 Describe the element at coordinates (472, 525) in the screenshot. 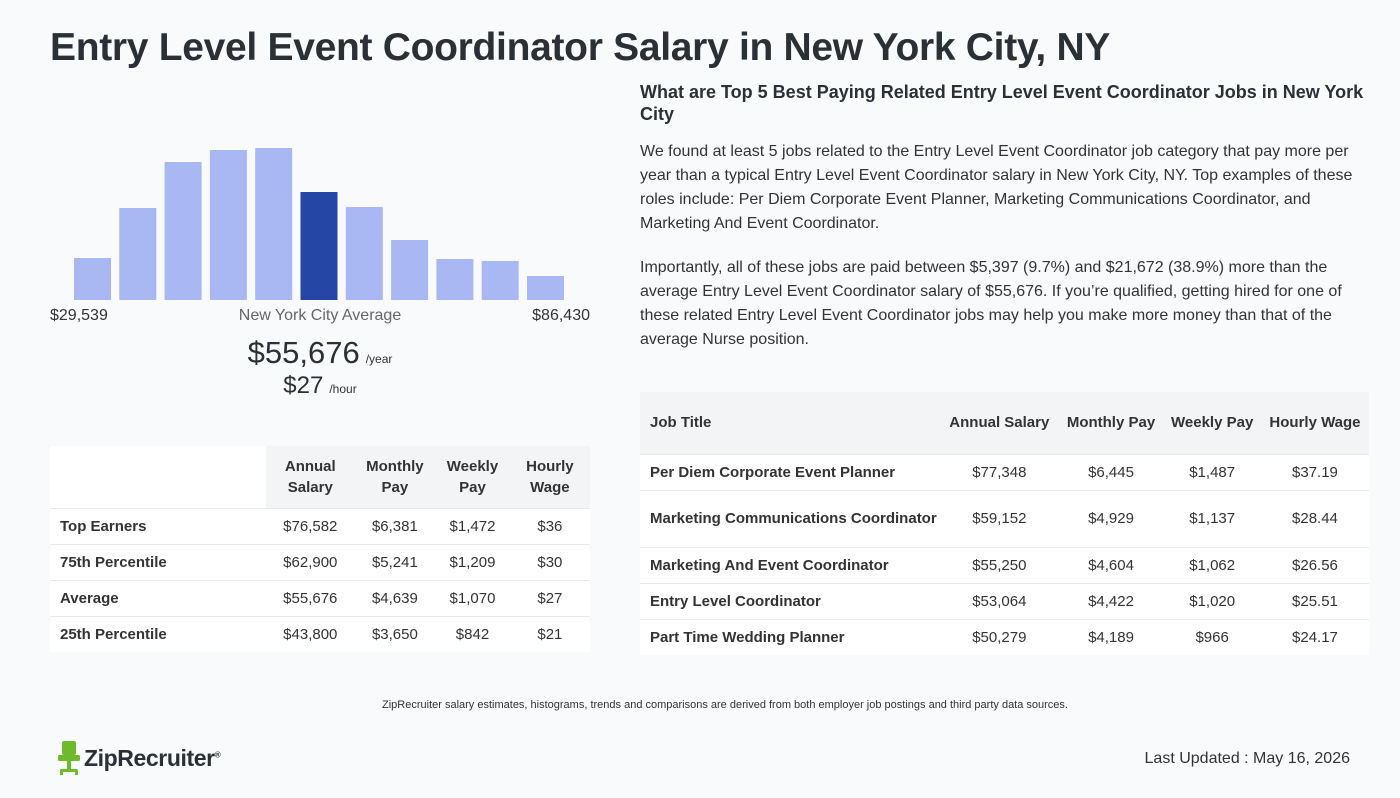

I see `table-cell: $1,472` at that location.